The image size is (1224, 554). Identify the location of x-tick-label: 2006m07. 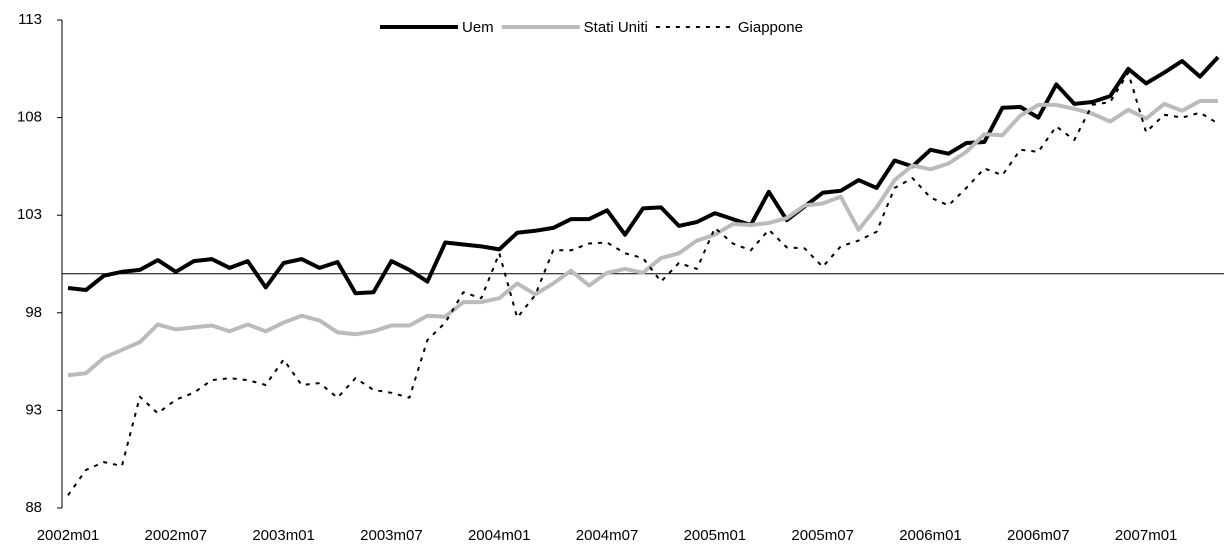
(1038, 535).